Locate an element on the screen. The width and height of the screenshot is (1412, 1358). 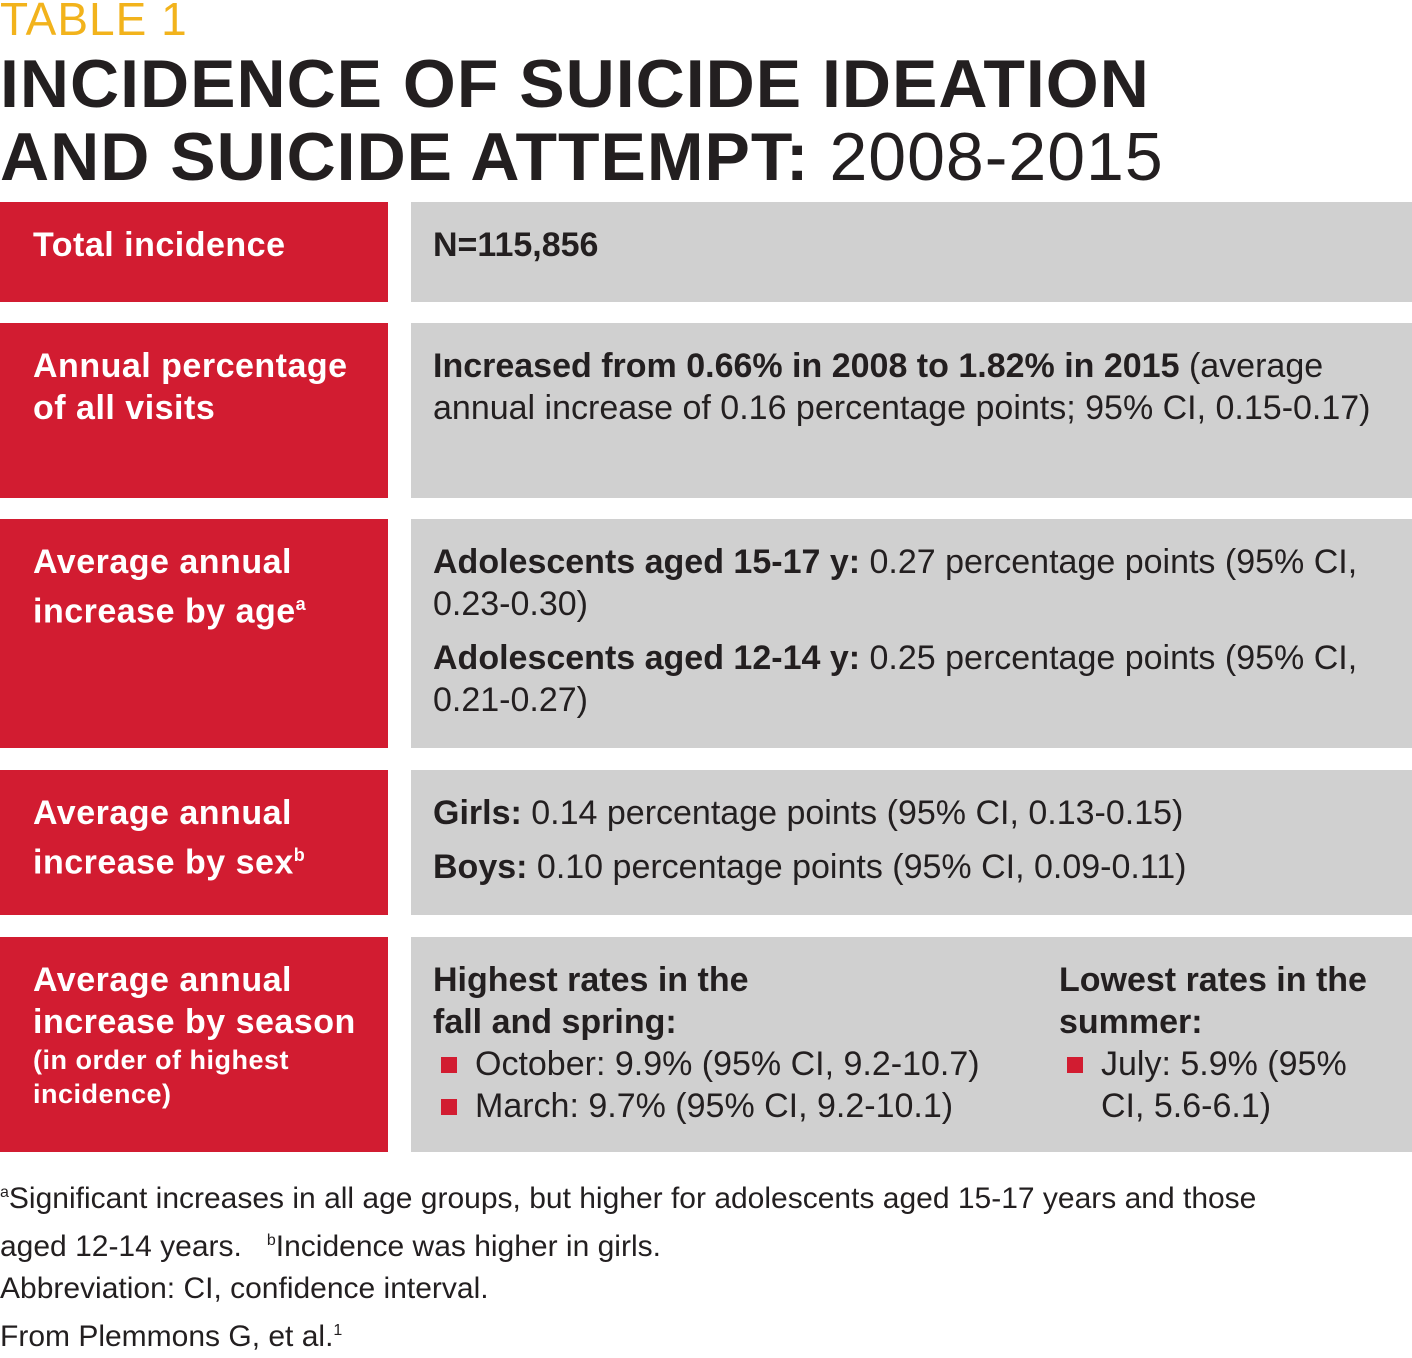
season-highest-heading: Highest rates in the fall and spring: is located at coordinates (591, 1001).